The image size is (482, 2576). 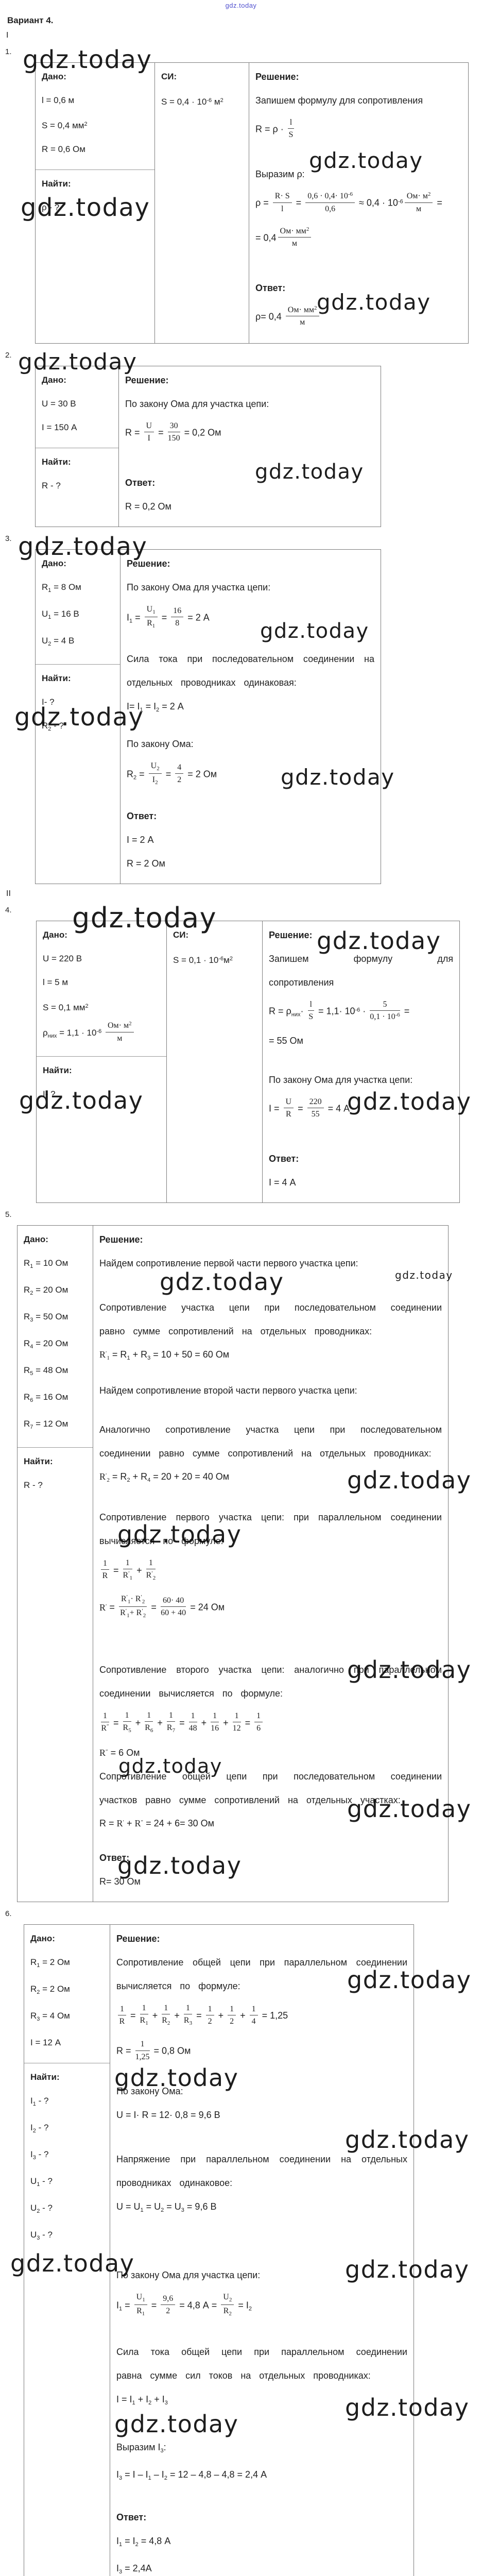 I want to click on fraction-numerator: U2, so click(x=155, y=767).